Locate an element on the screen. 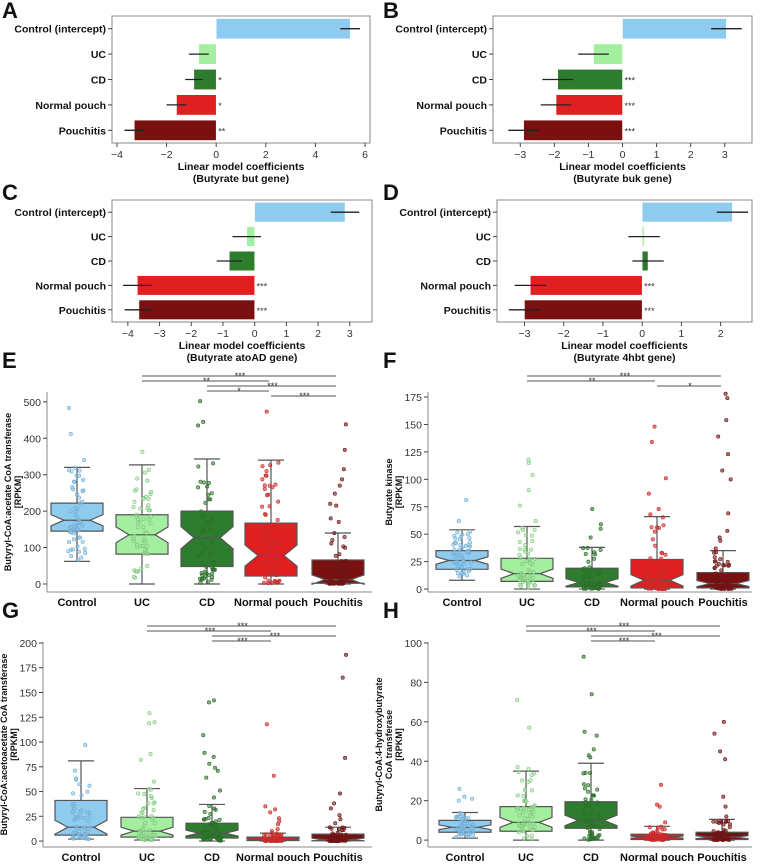 The width and height of the screenshot is (760, 866). x-tick-label: Control is located at coordinates (461, 603).